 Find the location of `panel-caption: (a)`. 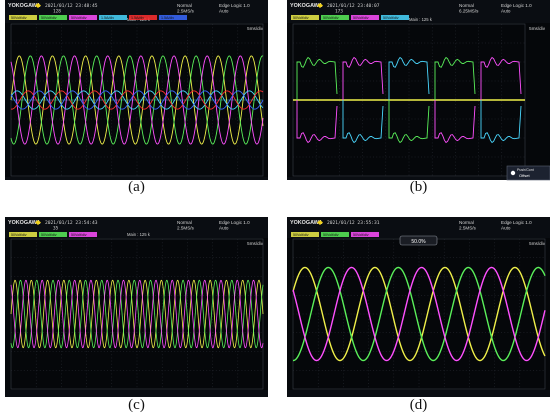

panel-caption: (a) is located at coordinates (136, 187).